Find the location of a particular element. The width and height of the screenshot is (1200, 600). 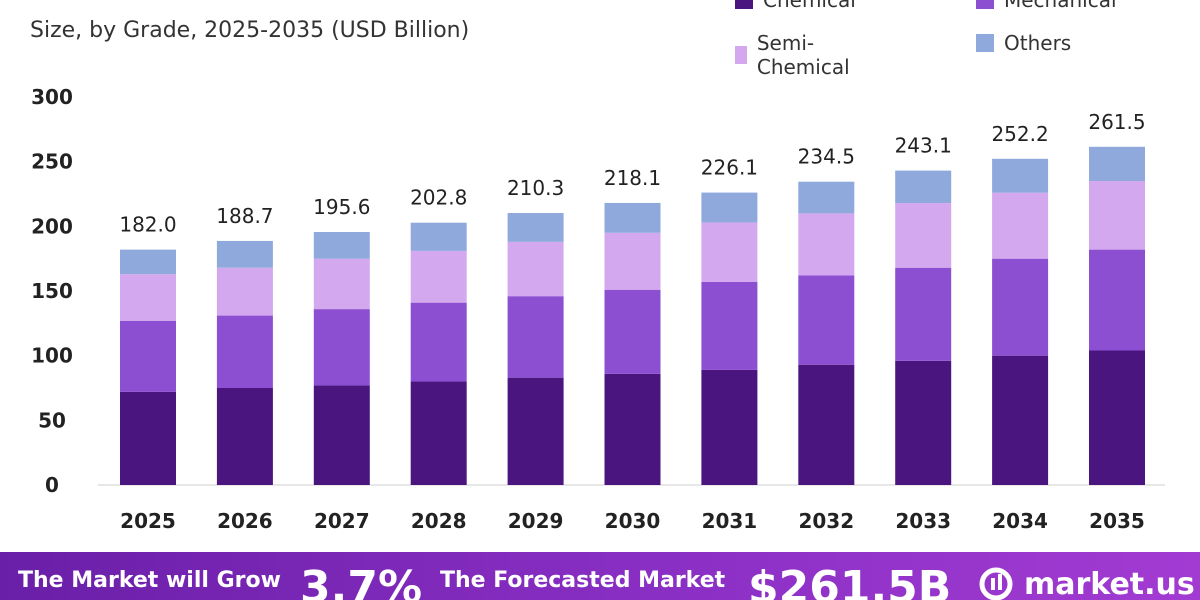

x-tick-label: 2033 is located at coordinates (923, 521).